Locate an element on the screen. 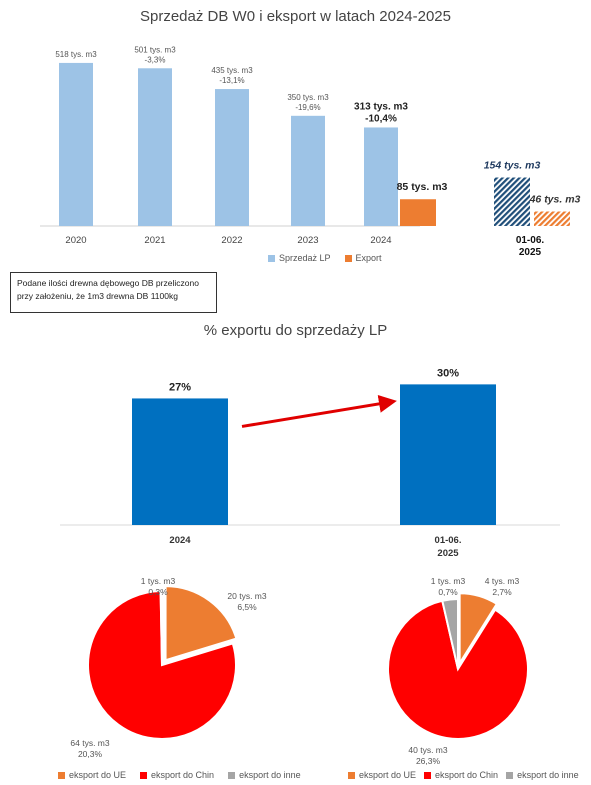 This screenshot has height=785, width=591. legend-item-sales: Sprzedaż LP is located at coordinates (299, 258).